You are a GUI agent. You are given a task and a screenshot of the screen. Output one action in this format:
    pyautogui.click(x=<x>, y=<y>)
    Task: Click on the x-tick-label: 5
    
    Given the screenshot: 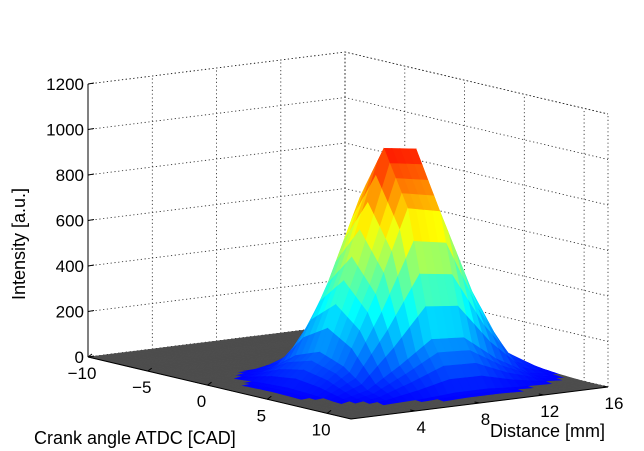 What is the action you would take?
    pyautogui.click(x=261, y=415)
    